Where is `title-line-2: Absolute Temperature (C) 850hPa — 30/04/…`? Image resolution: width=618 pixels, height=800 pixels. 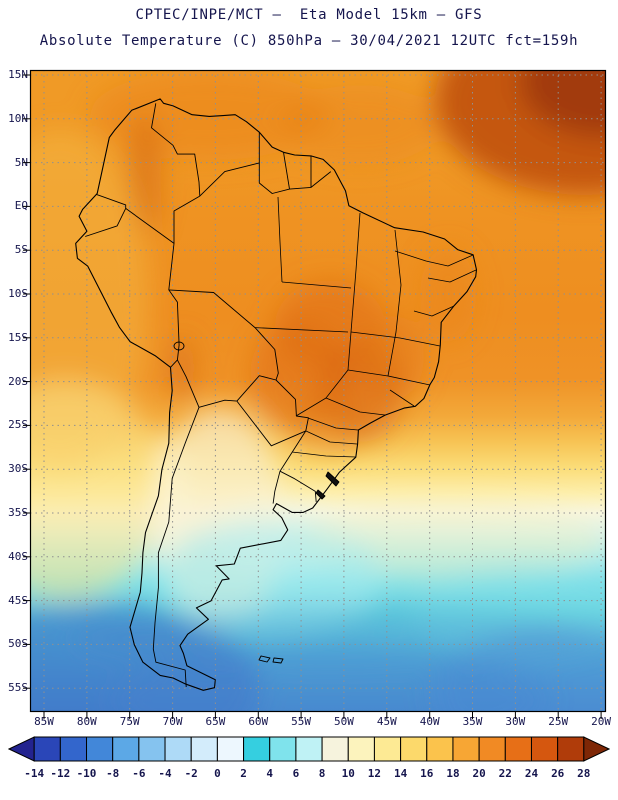
title-line-2: Absolute Temperature (C) 850hPa — 30/04/… is located at coordinates (309, 41).